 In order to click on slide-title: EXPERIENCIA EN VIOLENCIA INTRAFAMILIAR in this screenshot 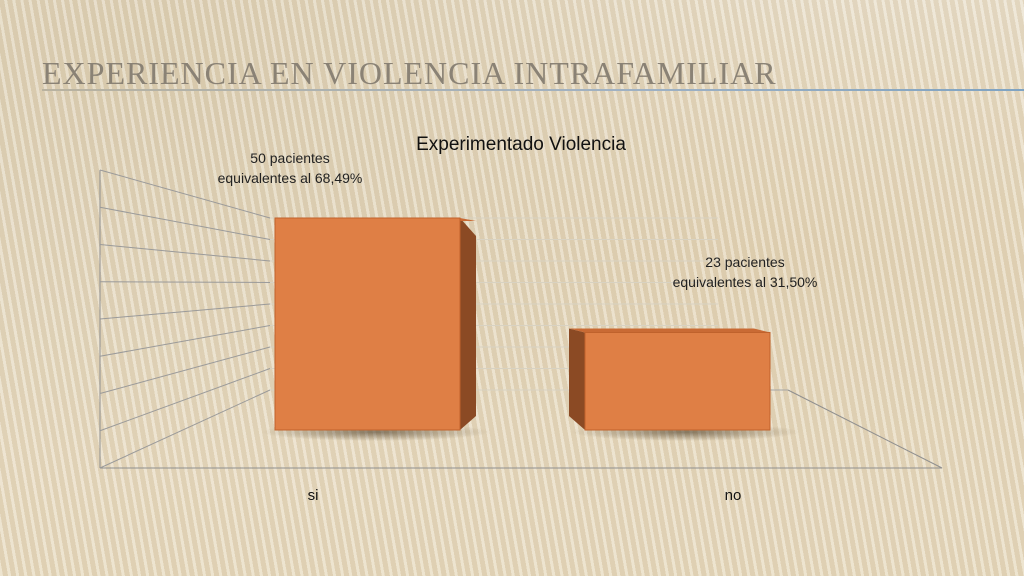, I will do `click(409, 73)`.